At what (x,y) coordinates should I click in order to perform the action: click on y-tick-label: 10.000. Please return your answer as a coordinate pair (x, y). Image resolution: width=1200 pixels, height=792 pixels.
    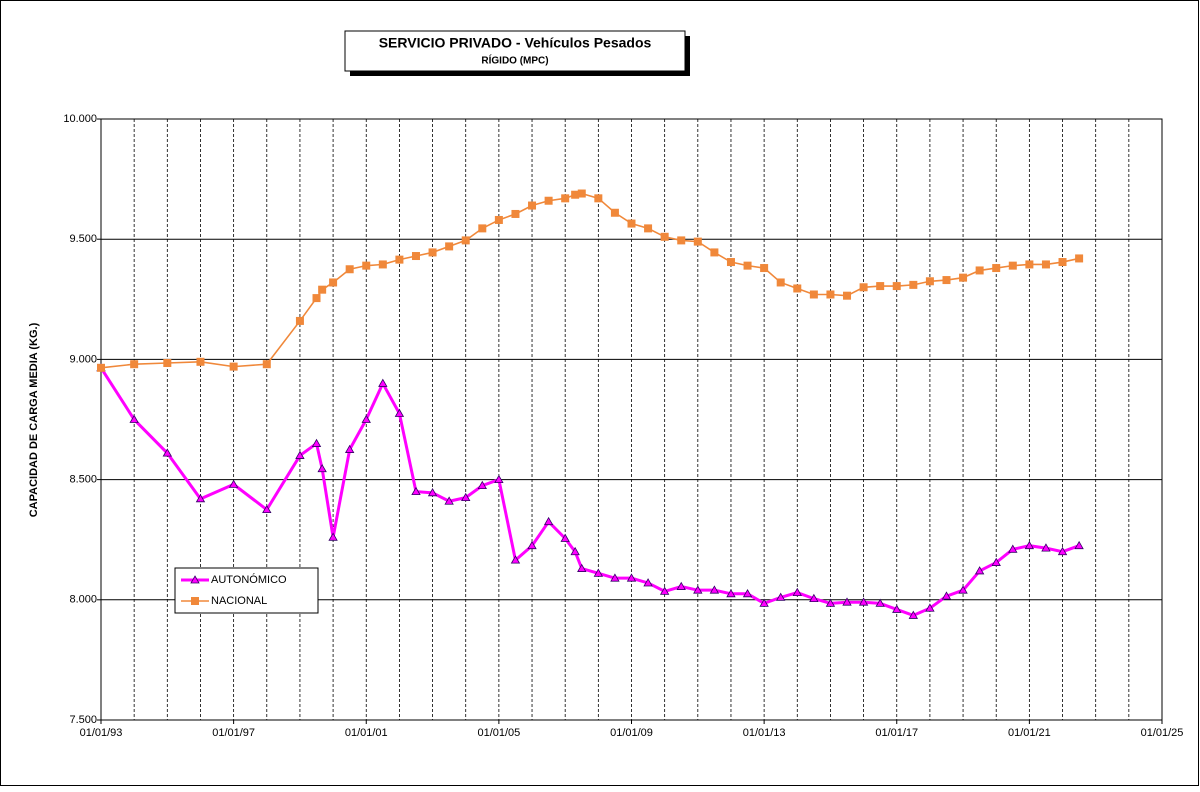
    Looking at the image, I should click on (80, 119).